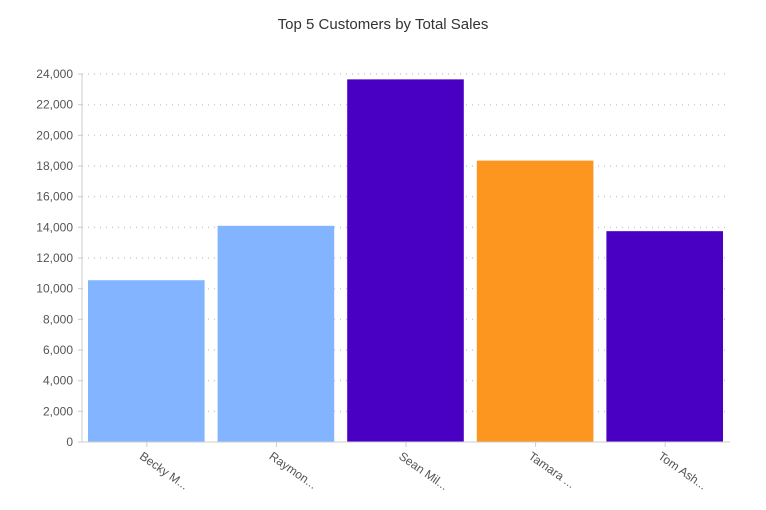  What do you see at coordinates (54, 227) in the screenshot?
I see `y-tick-label: 14,000` at bounding box center [54, 227].